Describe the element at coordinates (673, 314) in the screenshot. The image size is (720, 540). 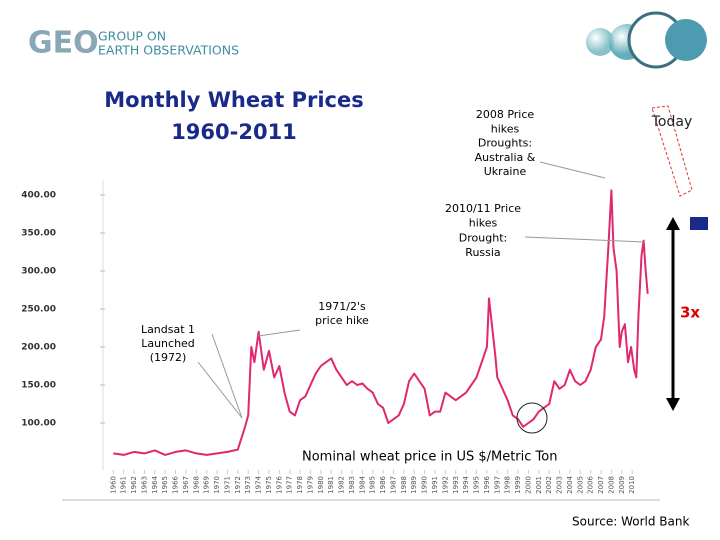
I see `range-arrow` at that location.